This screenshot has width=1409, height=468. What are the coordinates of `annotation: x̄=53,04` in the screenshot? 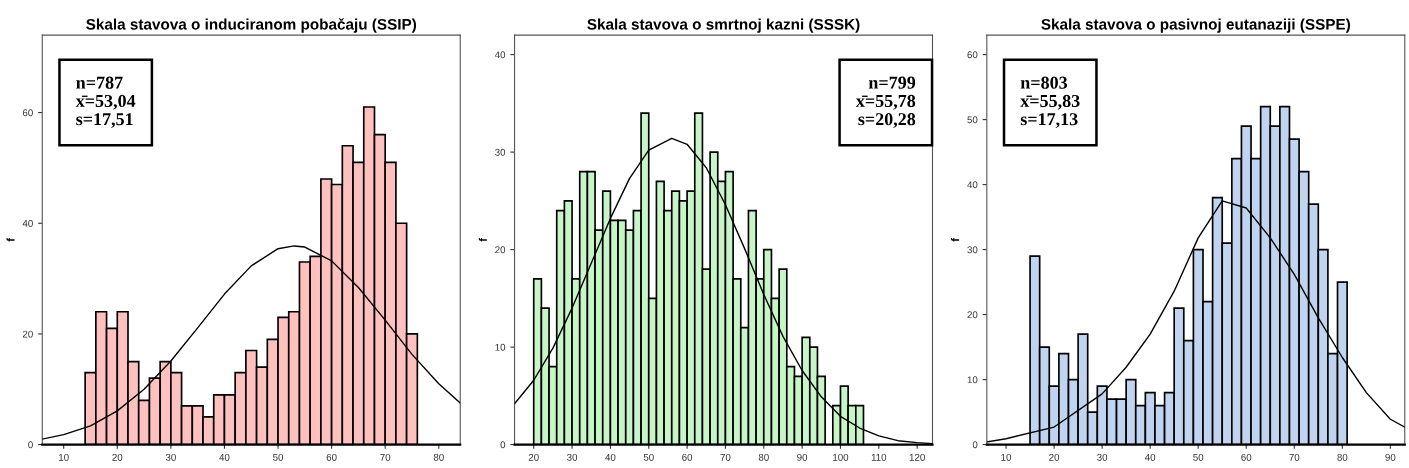 It's located at (105, 102).